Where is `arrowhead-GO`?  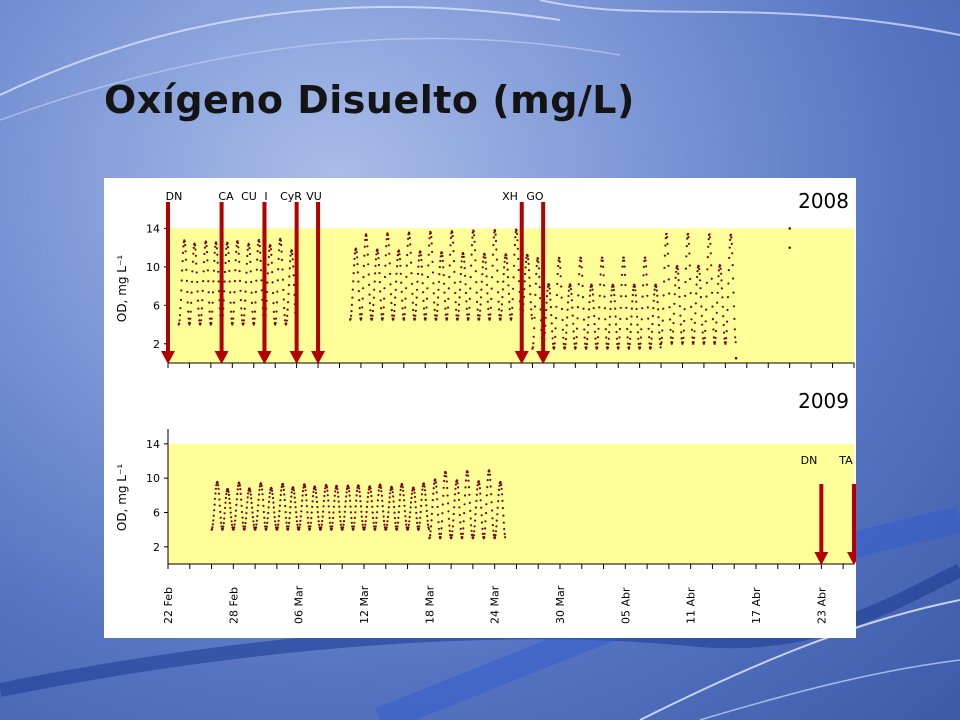 arrowhead-GO is located at coordinates (543, 357).